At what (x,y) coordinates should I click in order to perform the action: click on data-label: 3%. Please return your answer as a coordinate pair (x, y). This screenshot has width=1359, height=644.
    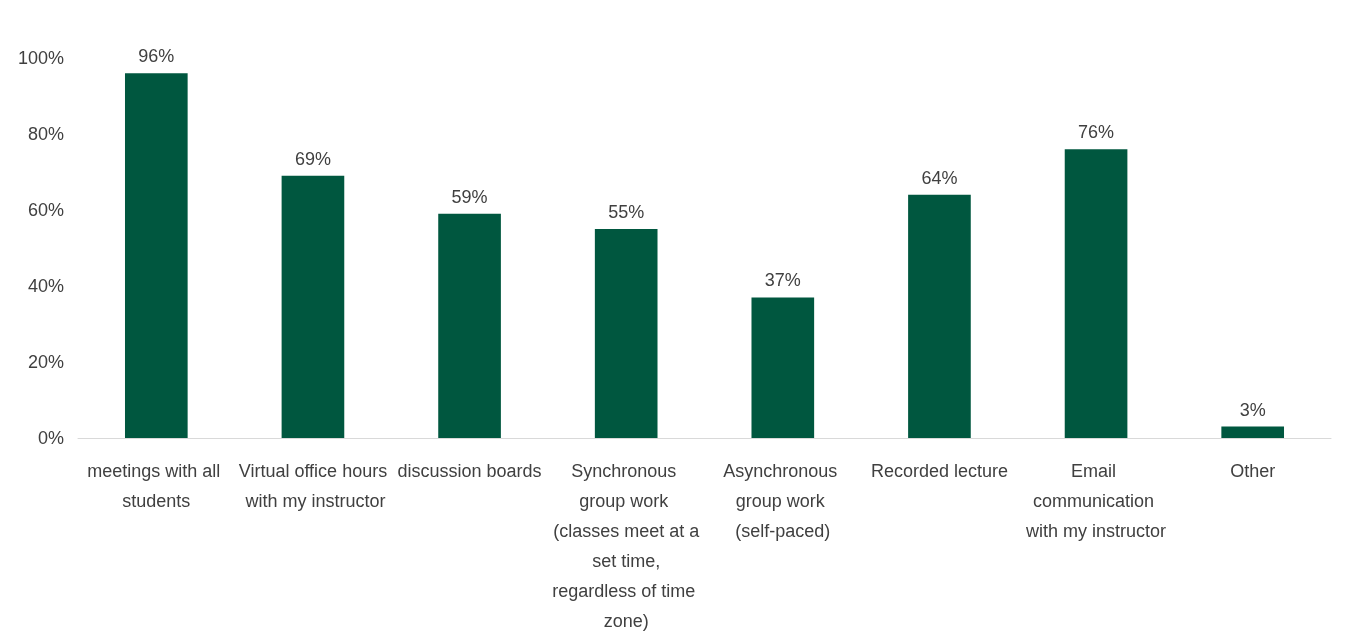
    Looking at the image, I should click on (1252, 409).